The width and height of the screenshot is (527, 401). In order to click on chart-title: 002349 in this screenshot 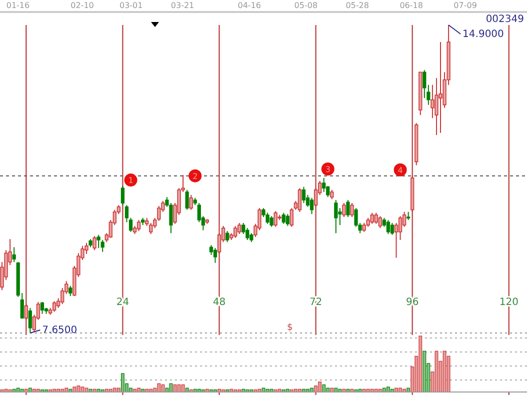, I will do `click(505, 19)`.